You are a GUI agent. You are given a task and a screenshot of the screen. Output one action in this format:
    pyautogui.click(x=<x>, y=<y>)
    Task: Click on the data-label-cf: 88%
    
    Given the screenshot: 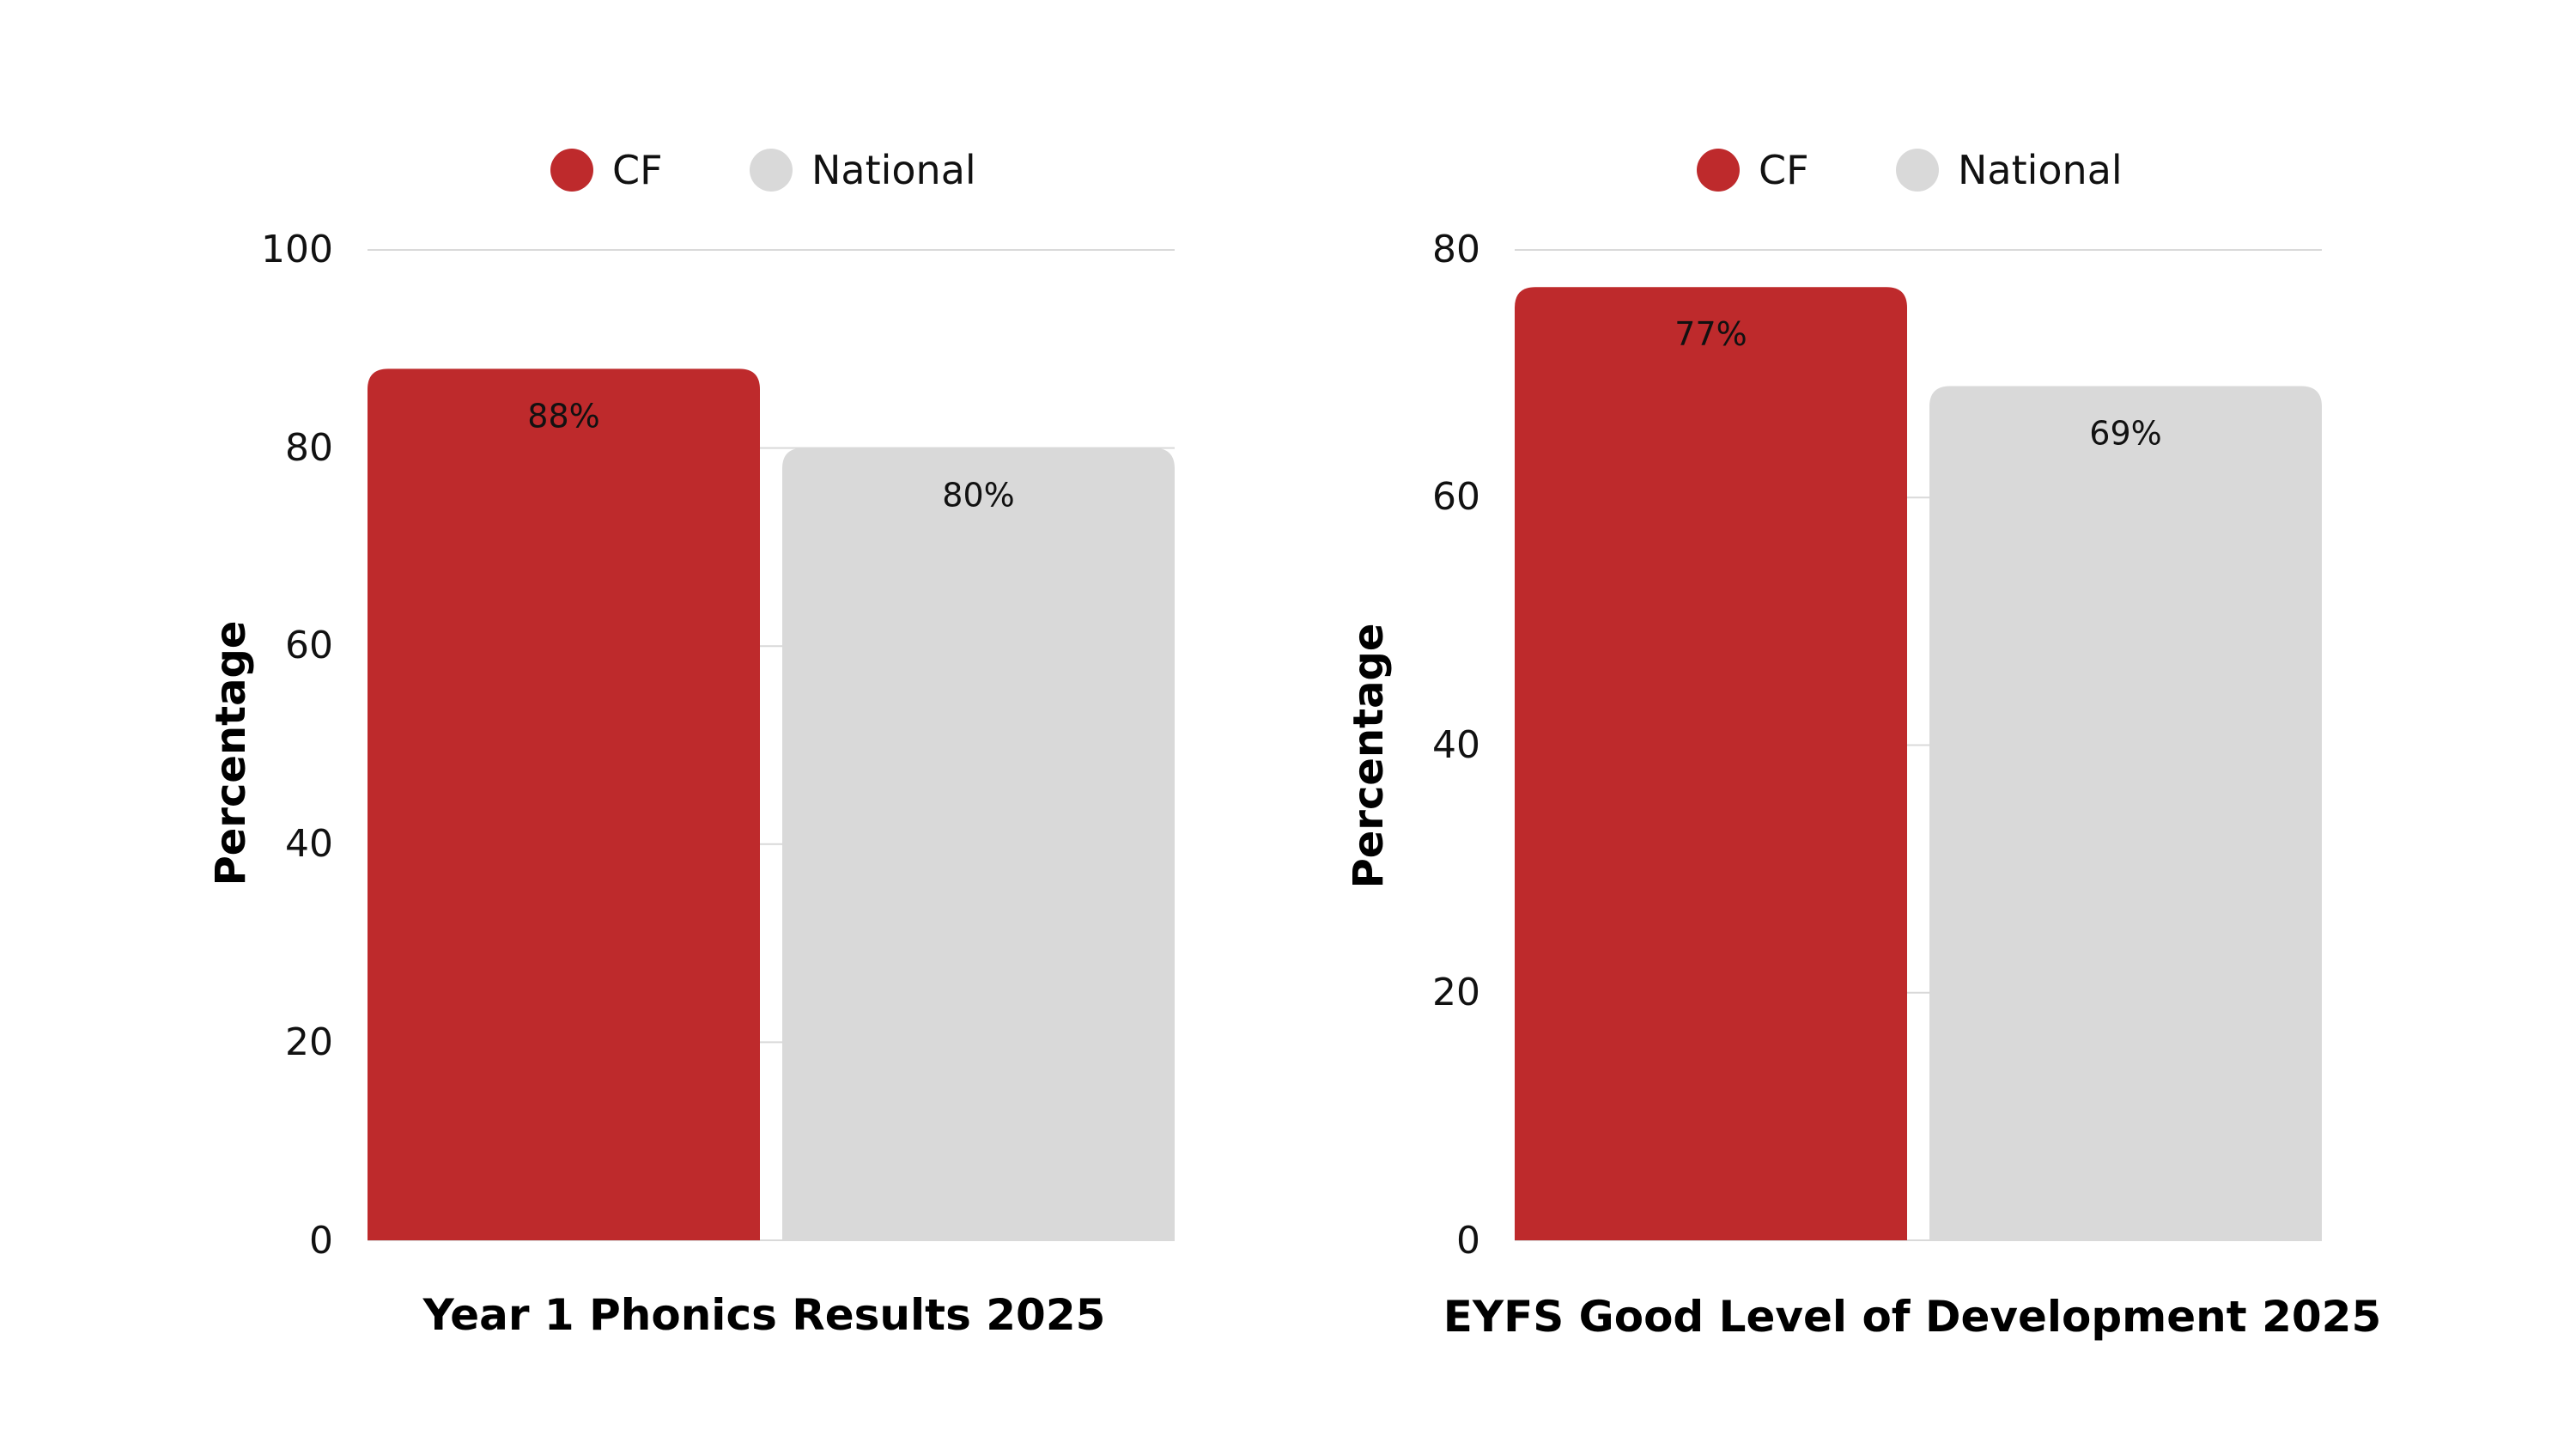 What is the action you would take?
    pyautogui.click(x=563, y=416)
    